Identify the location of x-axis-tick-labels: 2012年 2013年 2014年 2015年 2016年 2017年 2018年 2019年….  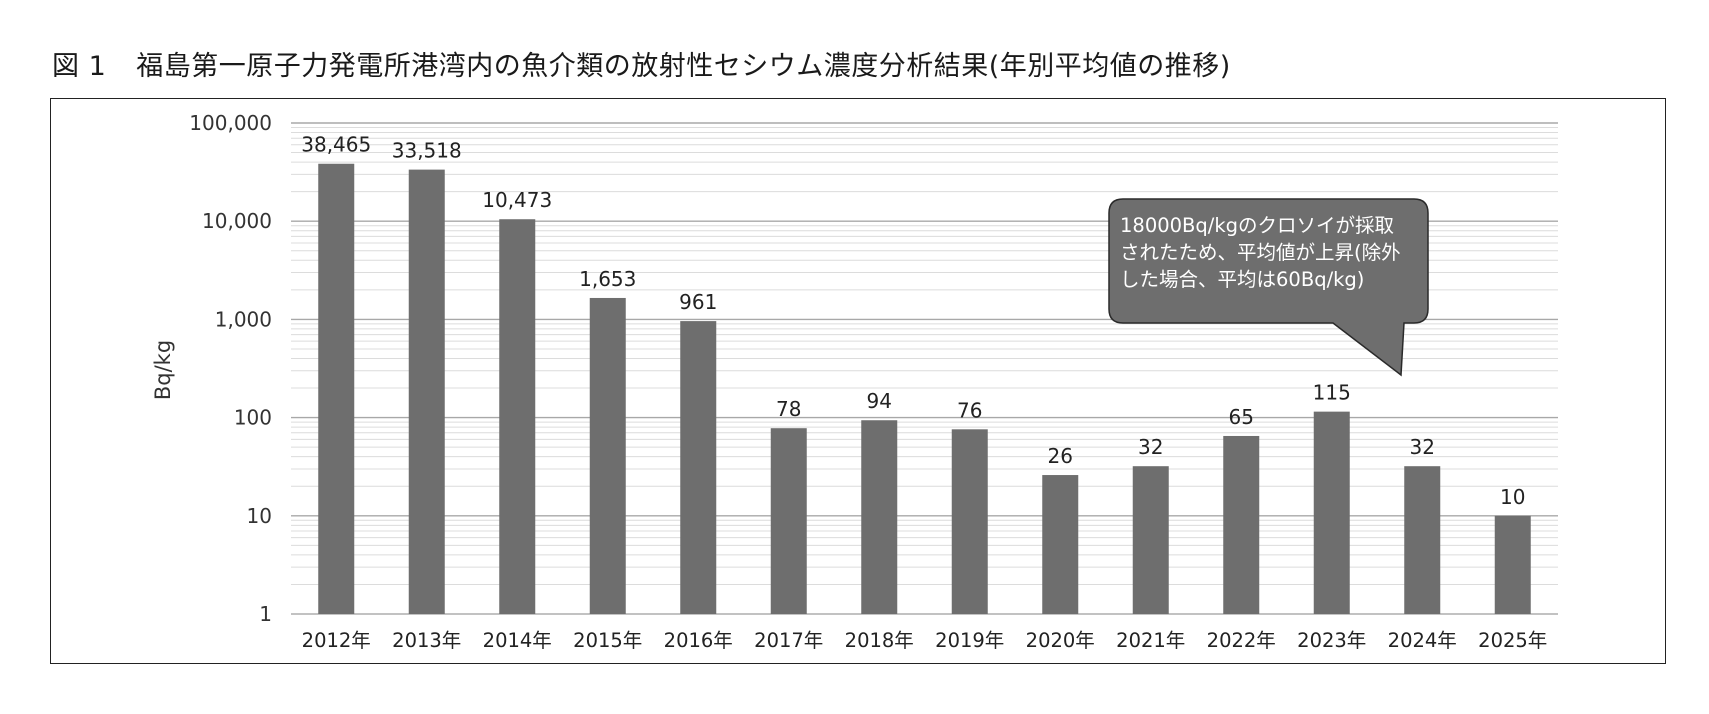
(925, 640).